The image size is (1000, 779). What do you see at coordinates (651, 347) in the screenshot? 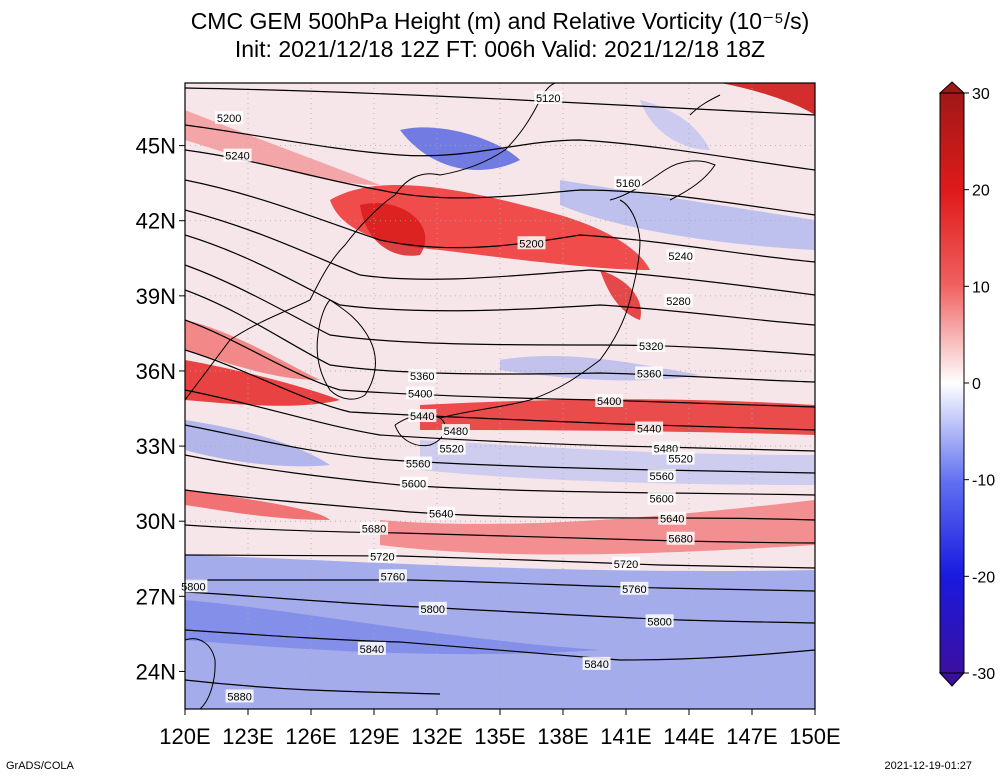
I see `contour-label: 5320` at bounding box center [651, 347].